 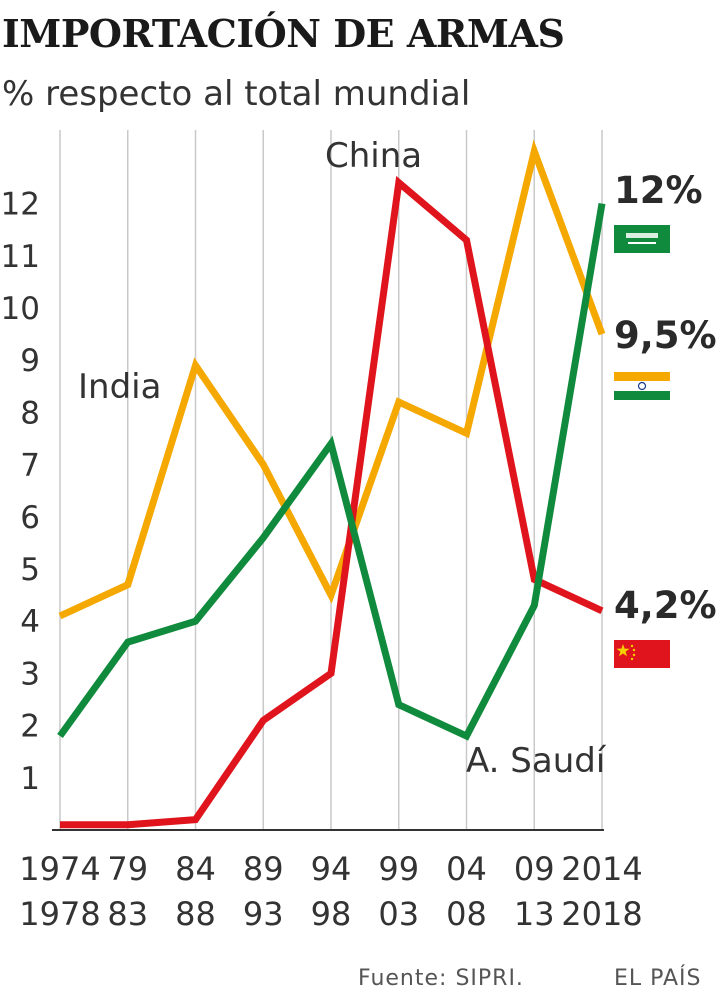 I want to click on y-tick-label: 10, so click(x=20, y=309).